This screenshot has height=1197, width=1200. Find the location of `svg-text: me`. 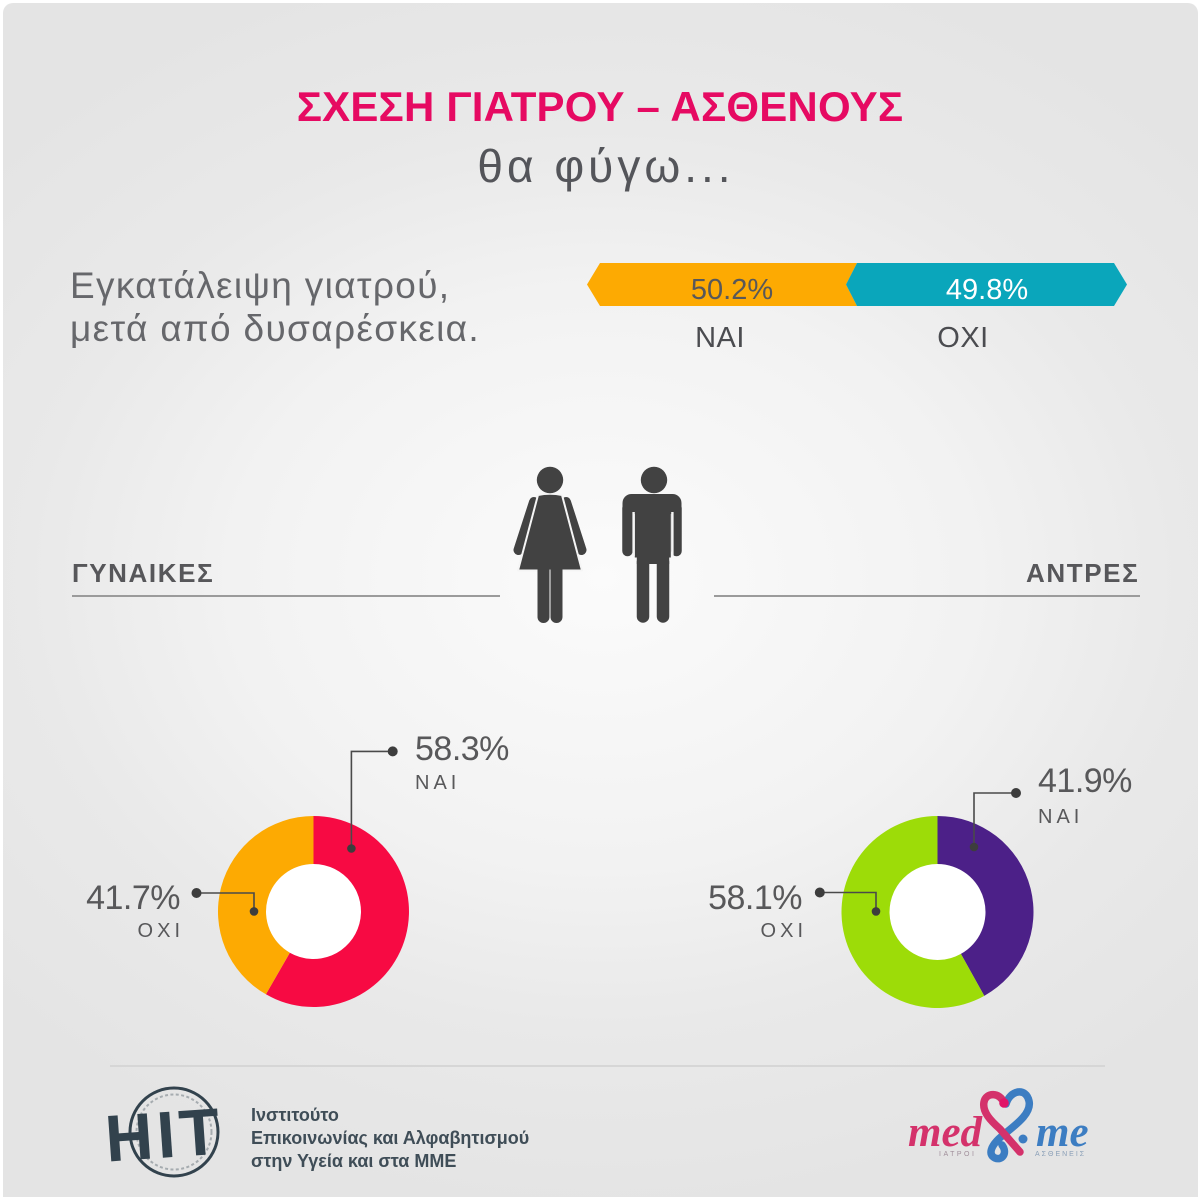

svg-text: me is located at coordinates (1062, 1132).